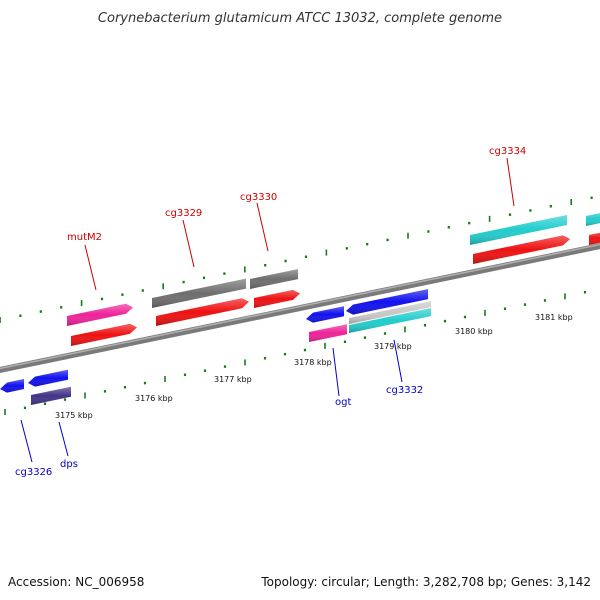  I want to click on feature-cg3334-outer, so click(518, 230).